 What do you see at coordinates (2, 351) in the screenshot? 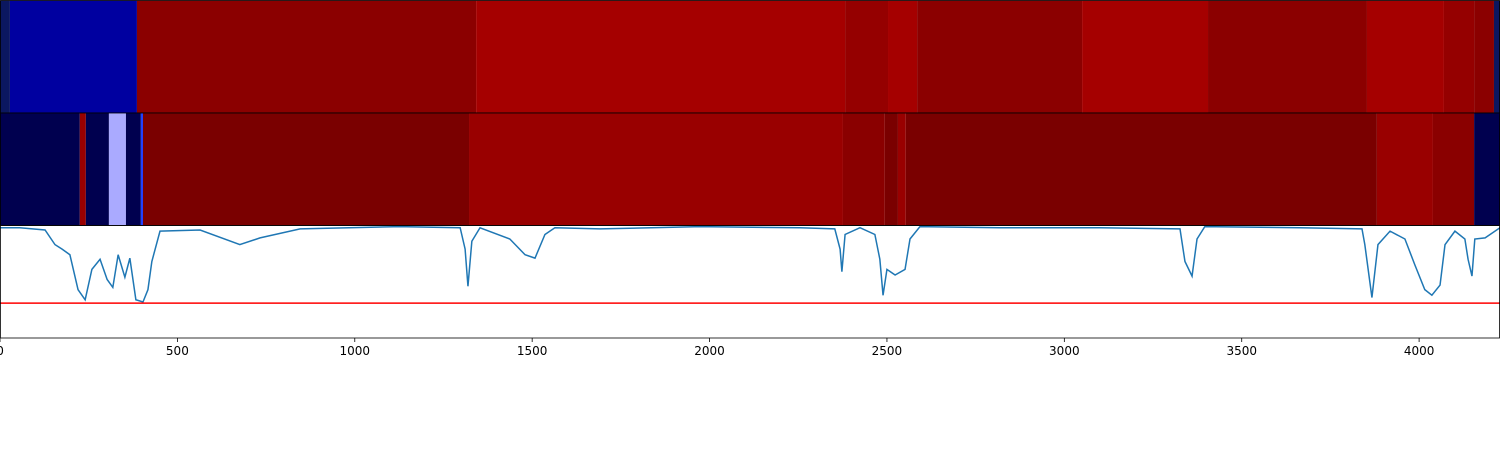
I see `x-tick-label: 0` at bounding box center [2, 351].